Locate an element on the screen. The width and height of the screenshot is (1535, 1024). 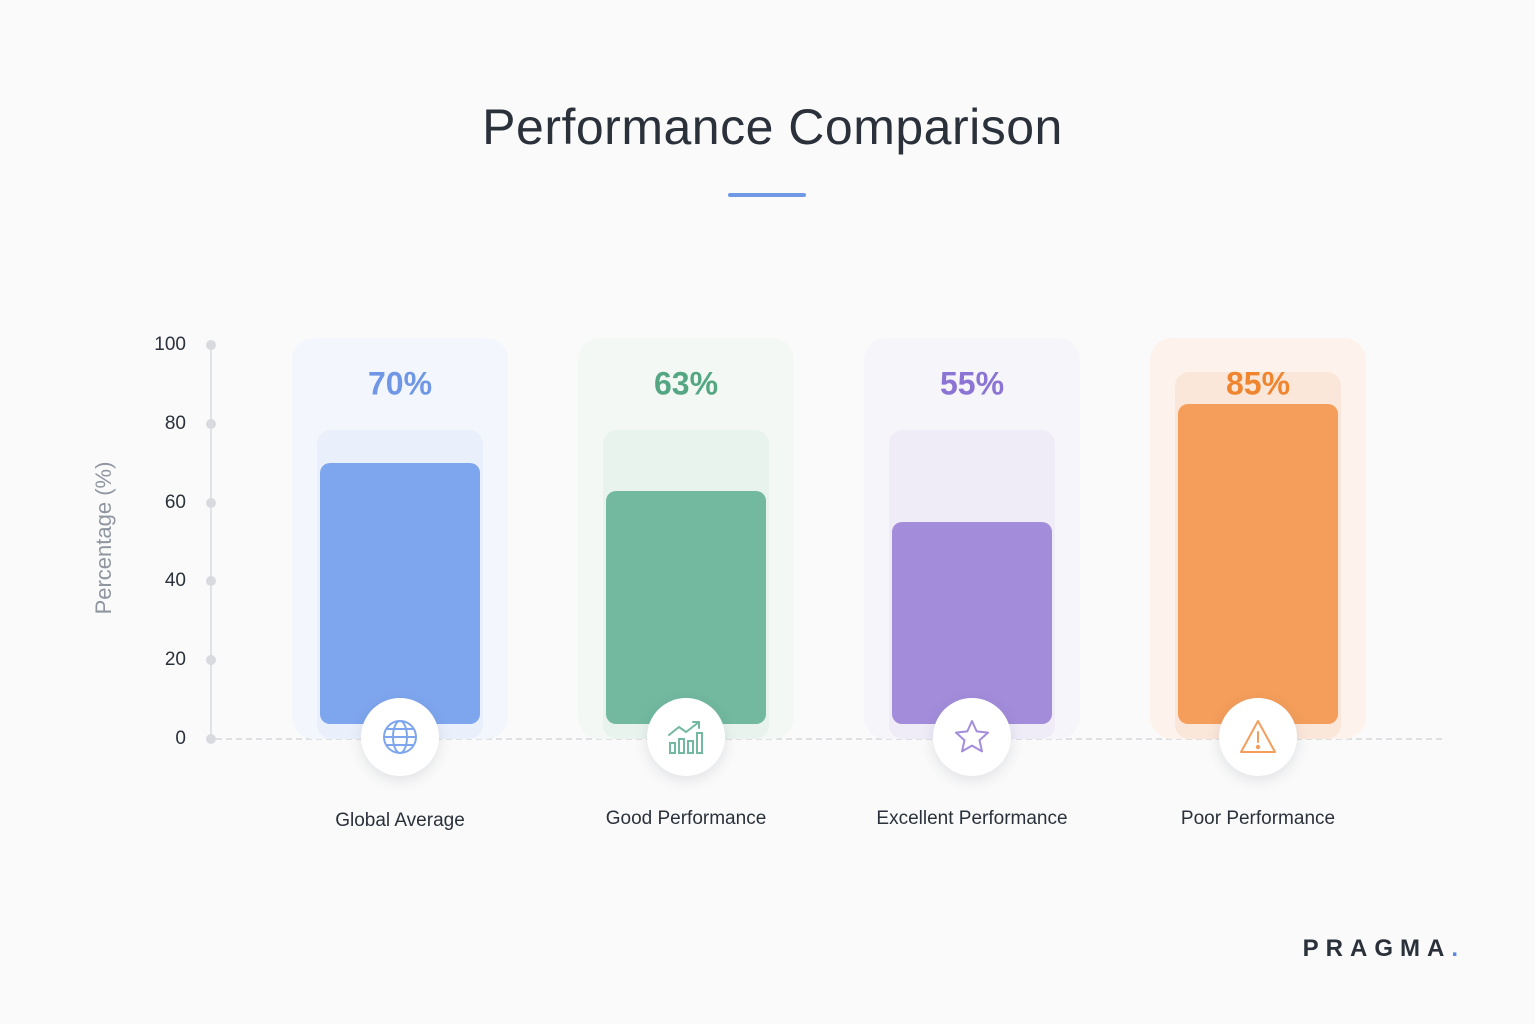
x-category-label: Global Average is located at coordinates (400, 820).